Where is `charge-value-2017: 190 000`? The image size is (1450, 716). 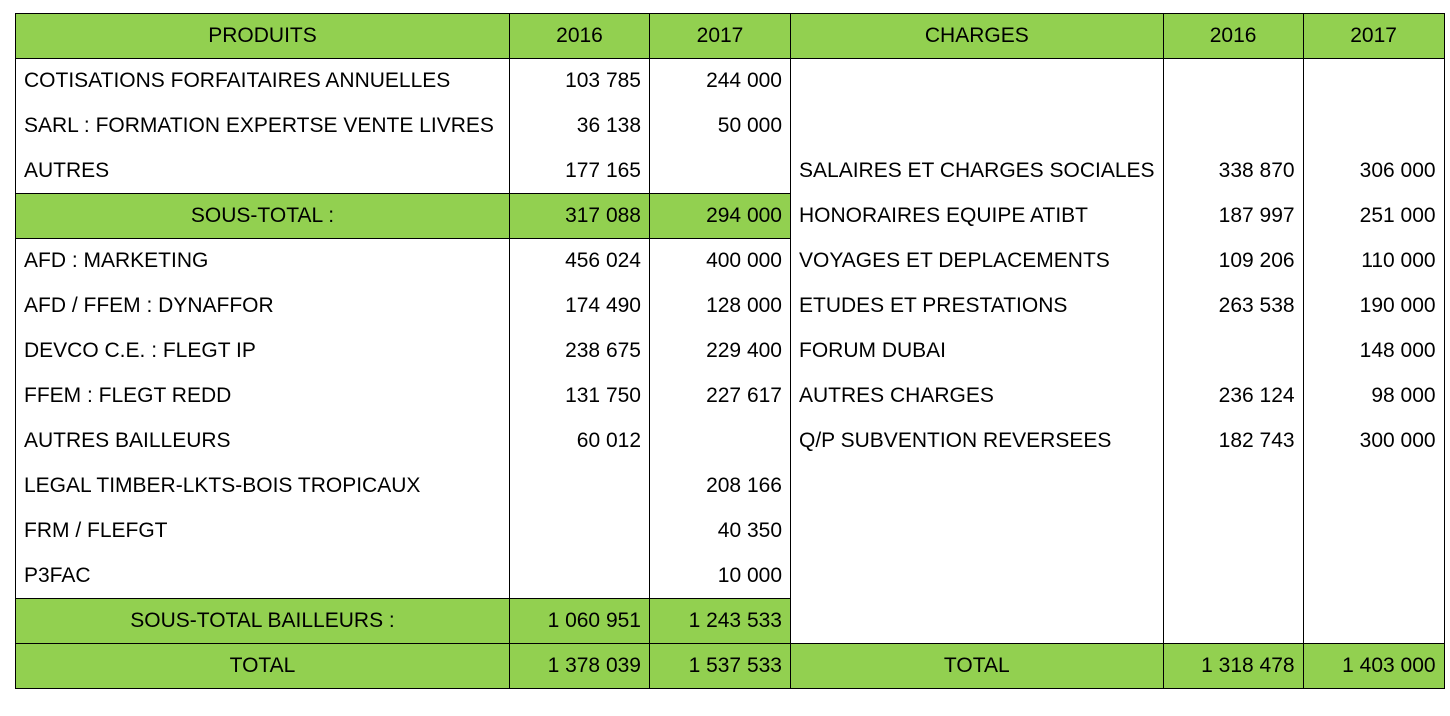 charge-value-2017: 190 000 is located at coordinates (1373, 306).